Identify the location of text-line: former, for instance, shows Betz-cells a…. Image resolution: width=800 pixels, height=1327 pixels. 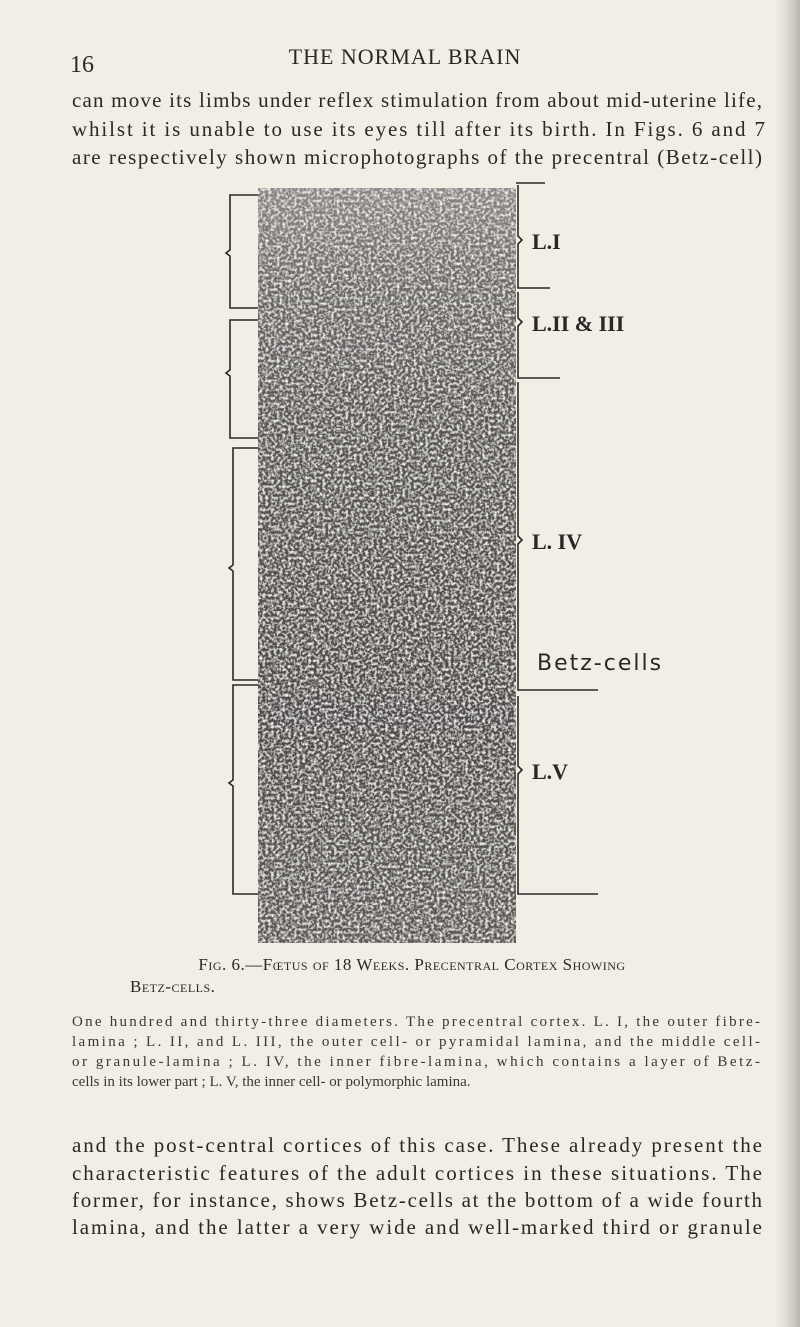
(417, 1200).